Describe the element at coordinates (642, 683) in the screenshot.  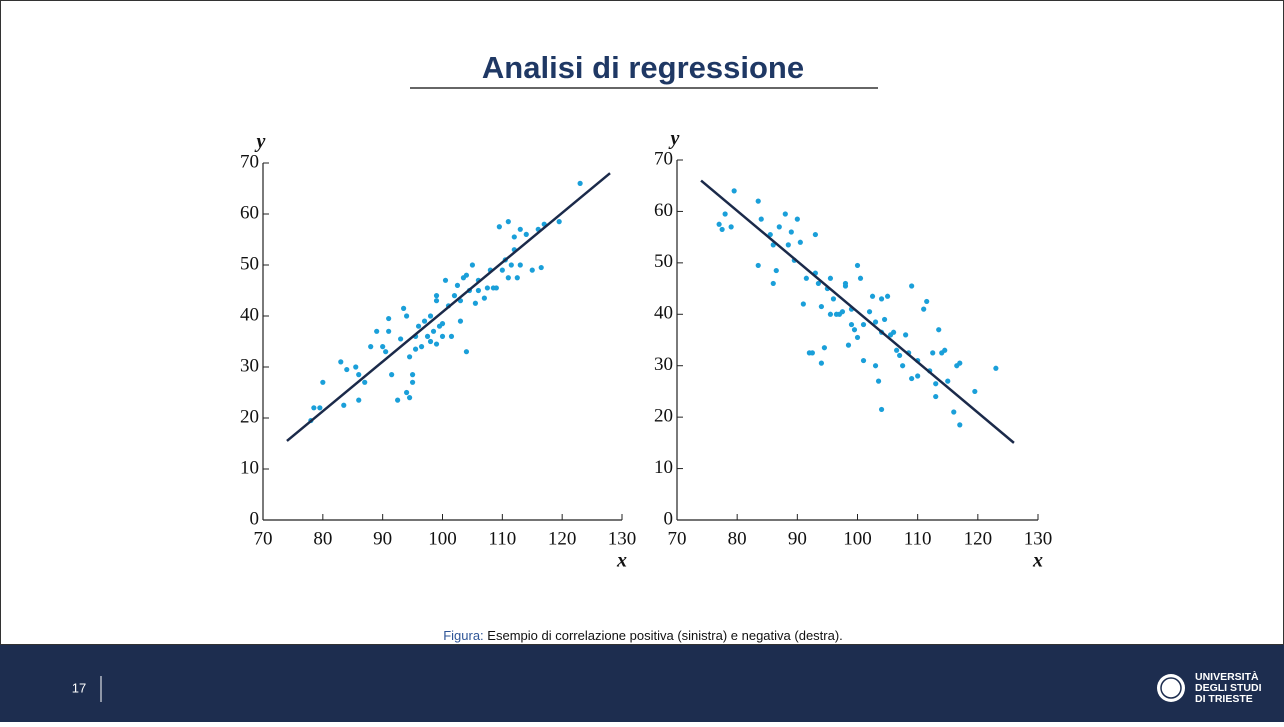
I see `footer-bar` at that location.